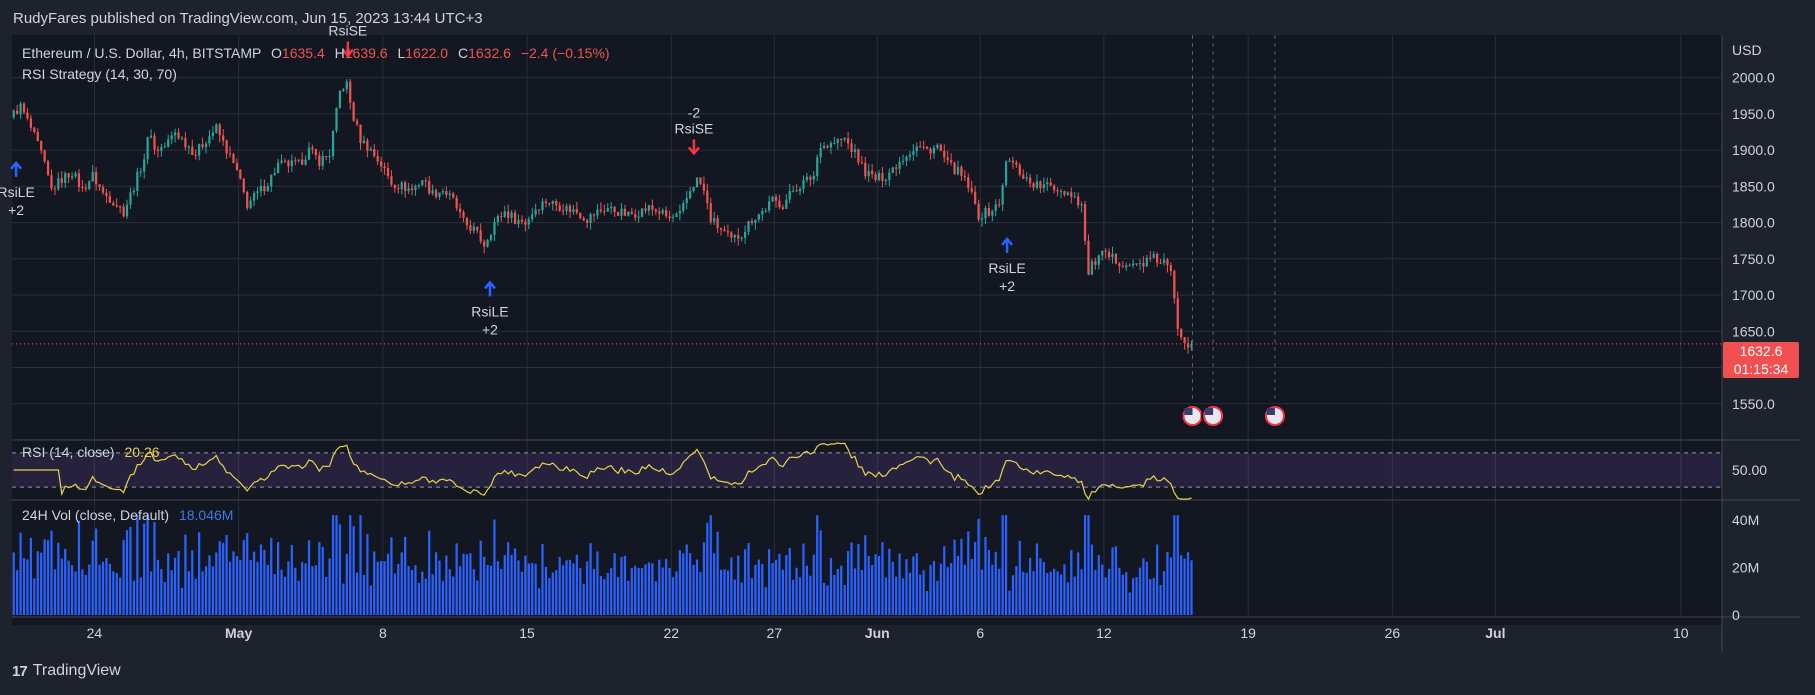 The image size is (1815, 695). What do you see at coordinates (99, 74) in the screenshot?
I see `strategy-legend: RSI Strategy (14, 30, 70)` at bounding box center [99, 74].